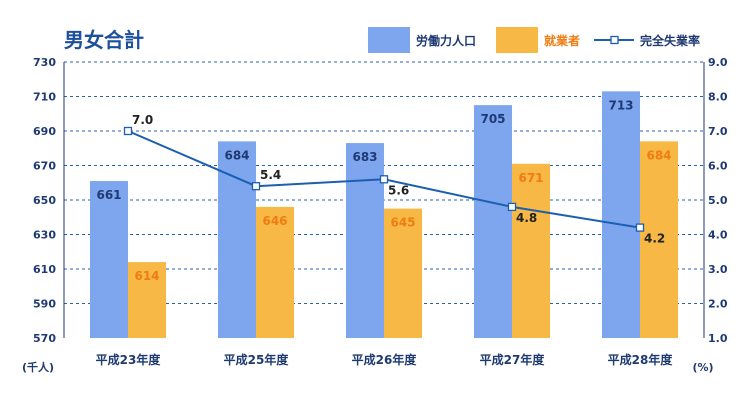 This screenshot has height=400, width=740. I want to click on left-tick-label: 690, so click(44, 131).